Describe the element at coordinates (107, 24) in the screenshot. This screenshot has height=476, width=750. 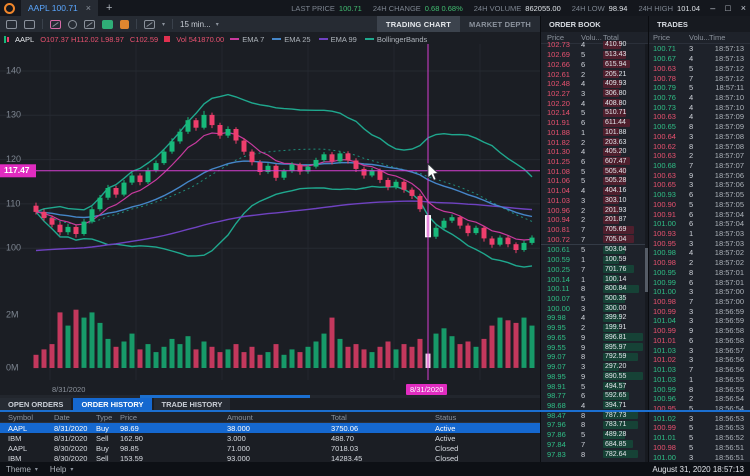
I see `indicator-icon` at that location.